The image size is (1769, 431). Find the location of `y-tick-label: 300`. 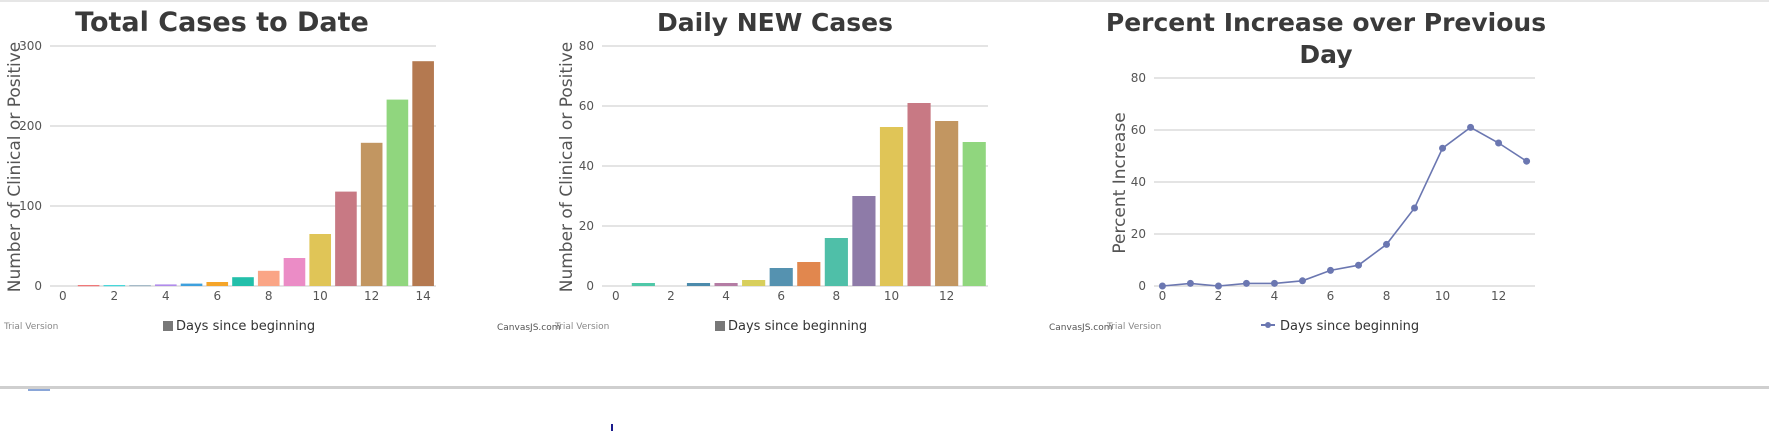

y-tick-label: 300 is located at coordinates (30, 46).